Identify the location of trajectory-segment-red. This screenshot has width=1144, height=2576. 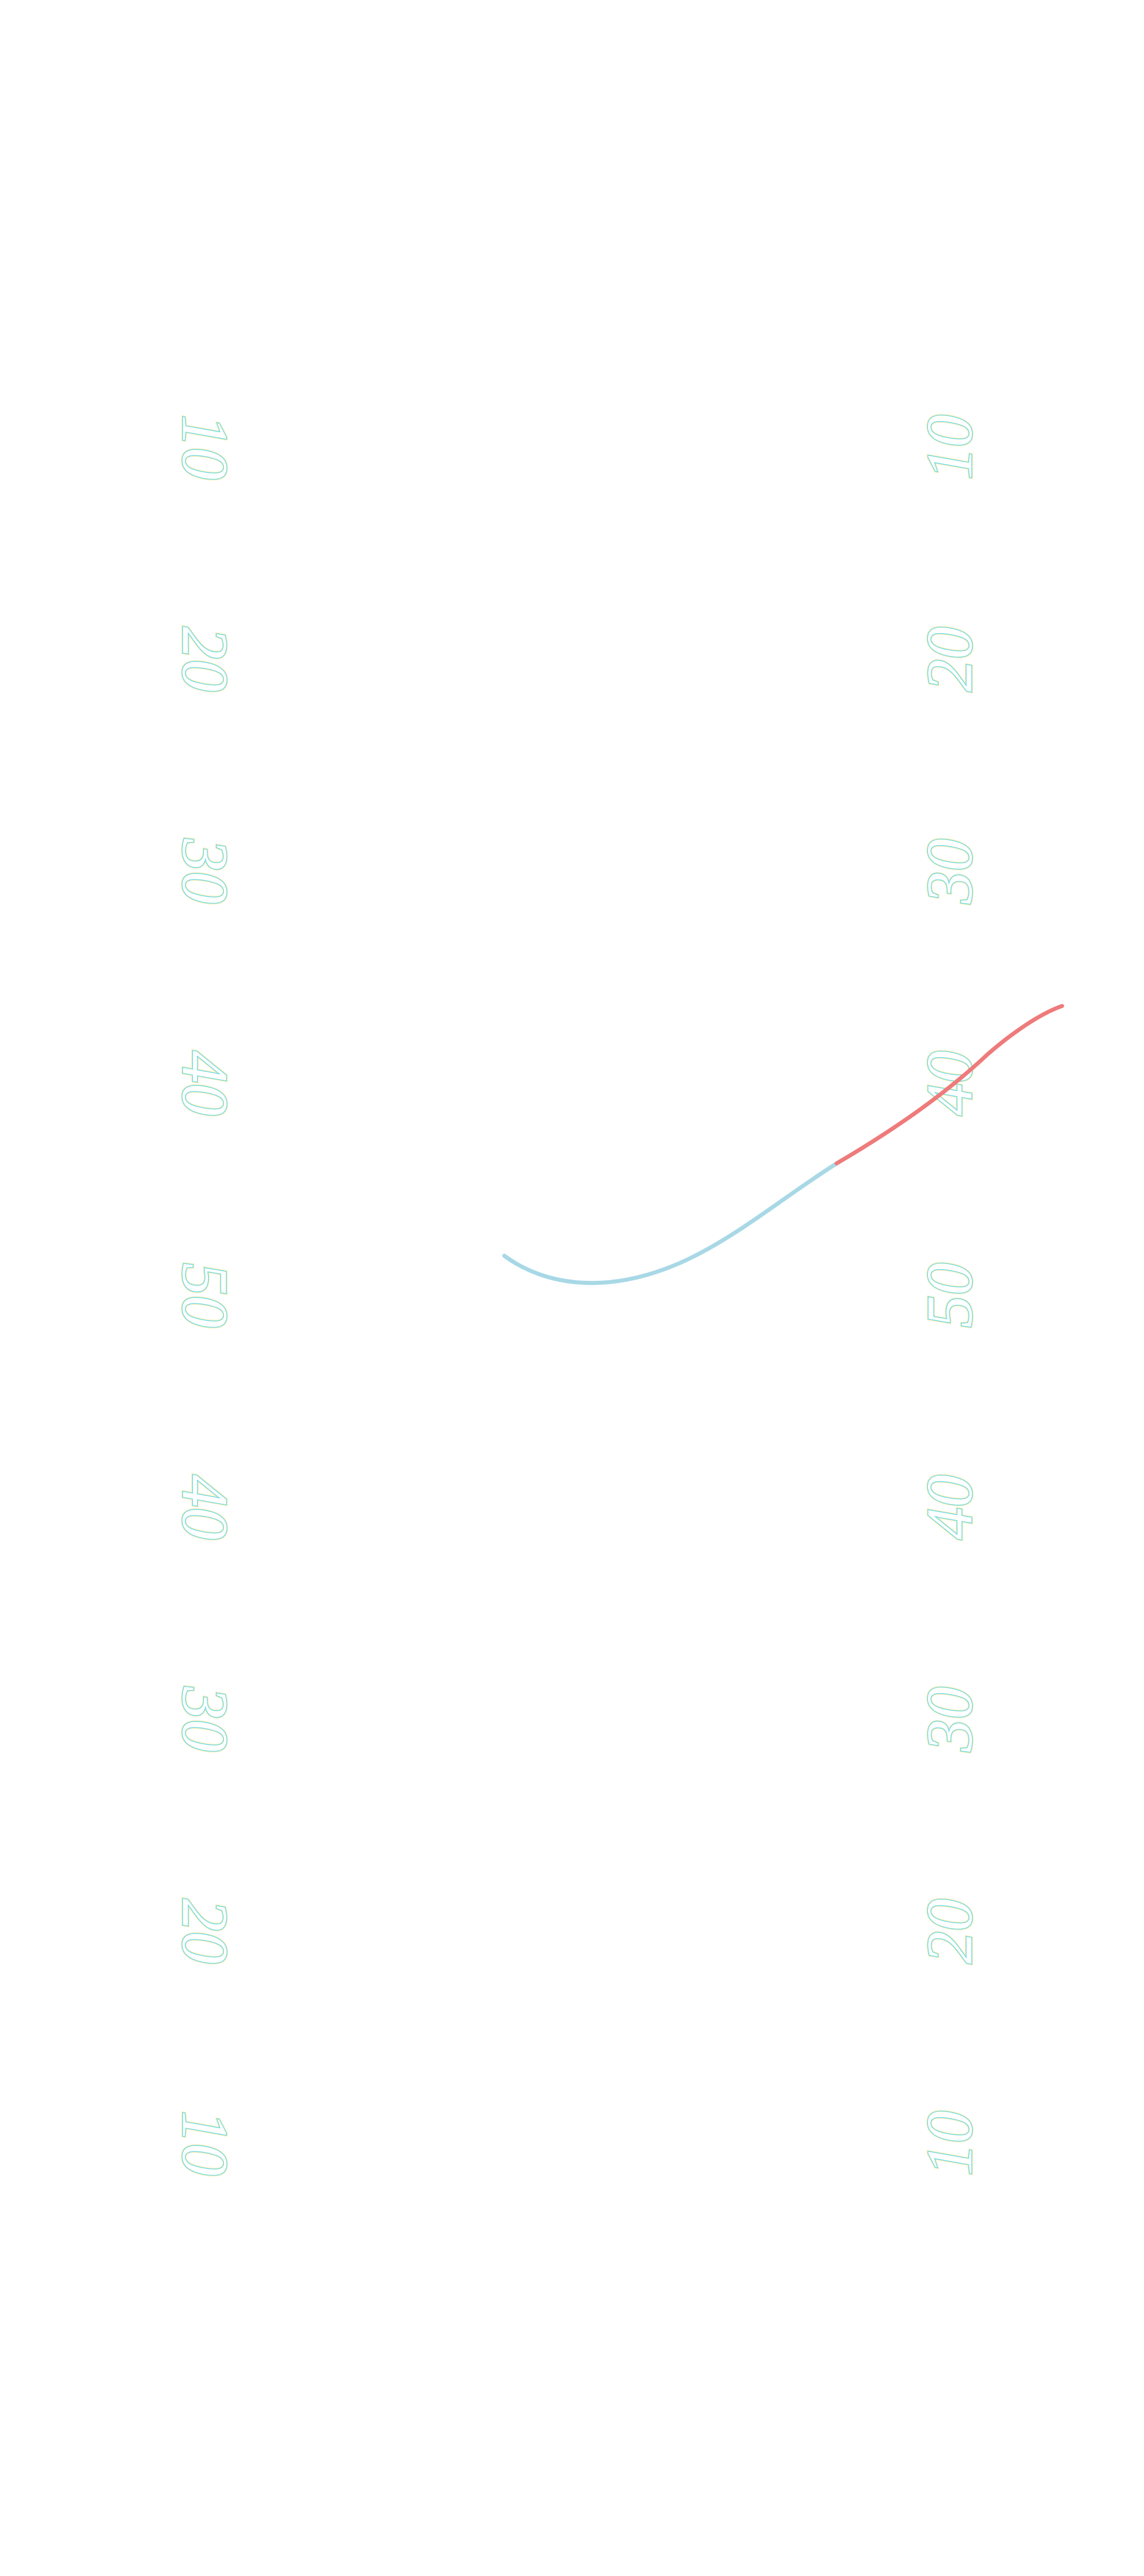
(949, 1085).